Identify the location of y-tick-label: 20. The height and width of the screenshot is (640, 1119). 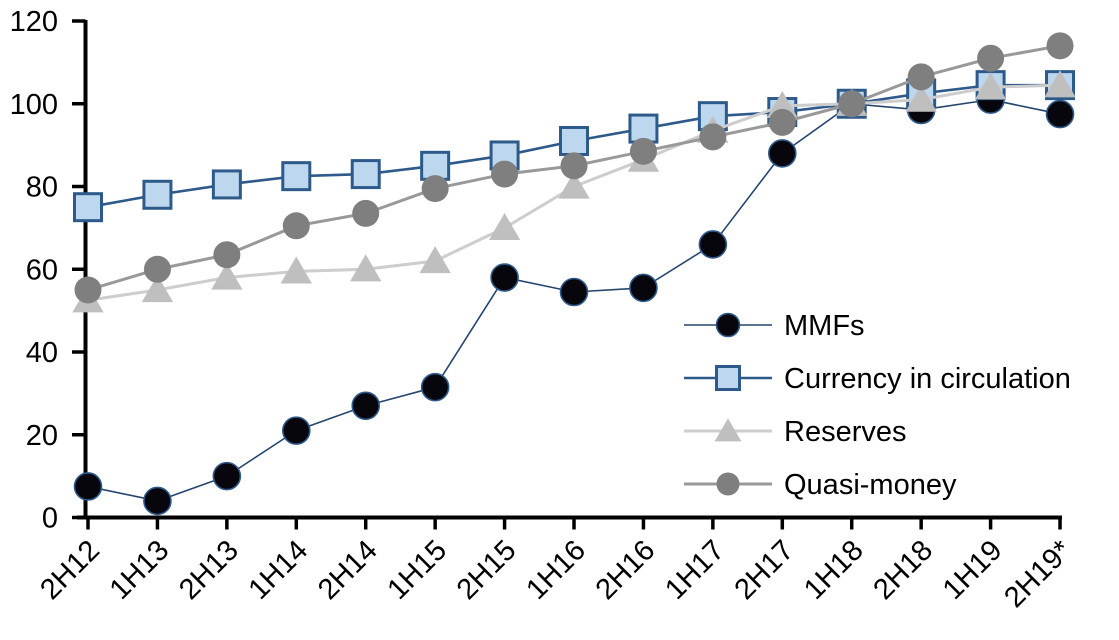
(42, 436).